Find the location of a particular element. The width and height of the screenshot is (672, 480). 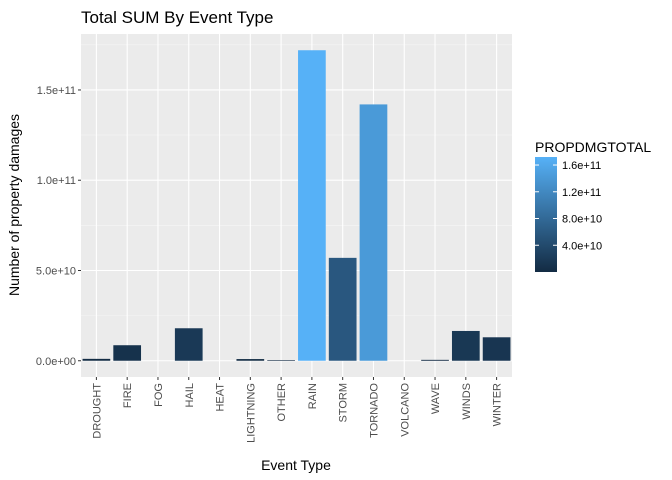

x-tick-label: LIGHTNING is located at coordinates (251, 413).